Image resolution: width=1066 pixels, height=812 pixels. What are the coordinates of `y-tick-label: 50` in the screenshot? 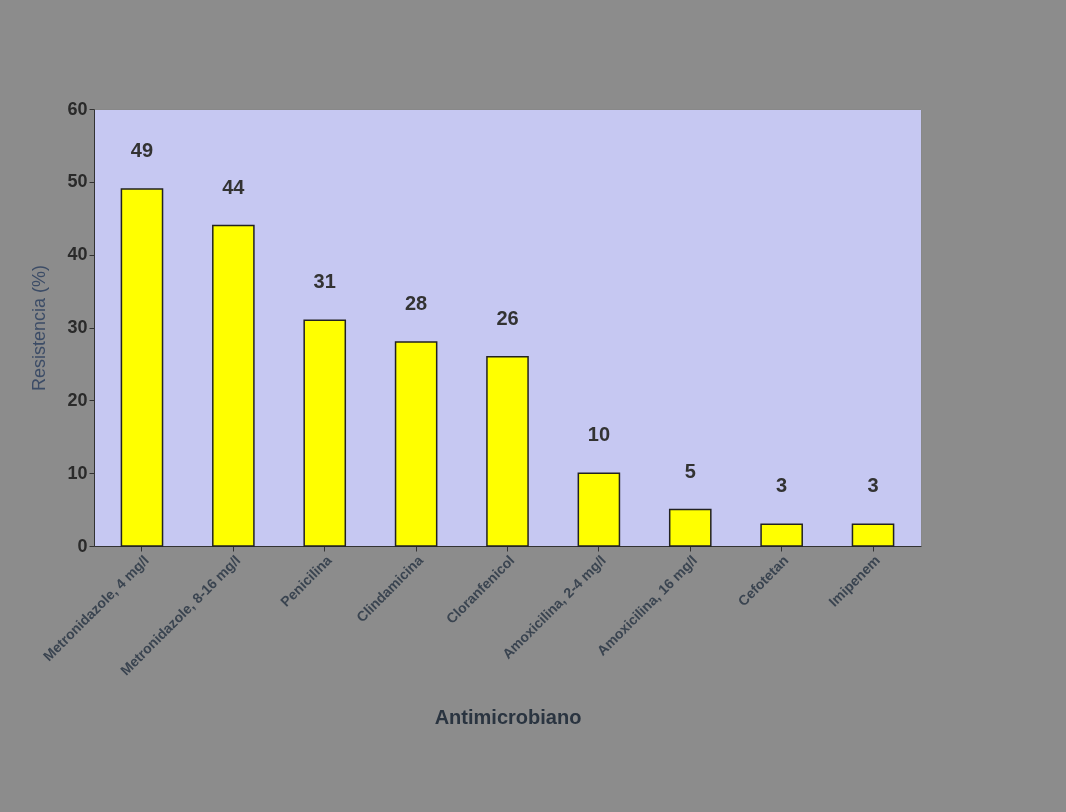 It's located at (77, 181).